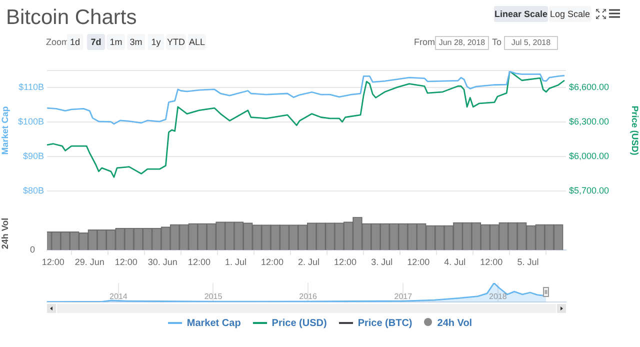 The height and width of the screenshot is (347, 640). What do you see at coordinates (531, 43) in the screenshot?
I see `text: Jul 5, 2018` at bounding box center [531, 43].